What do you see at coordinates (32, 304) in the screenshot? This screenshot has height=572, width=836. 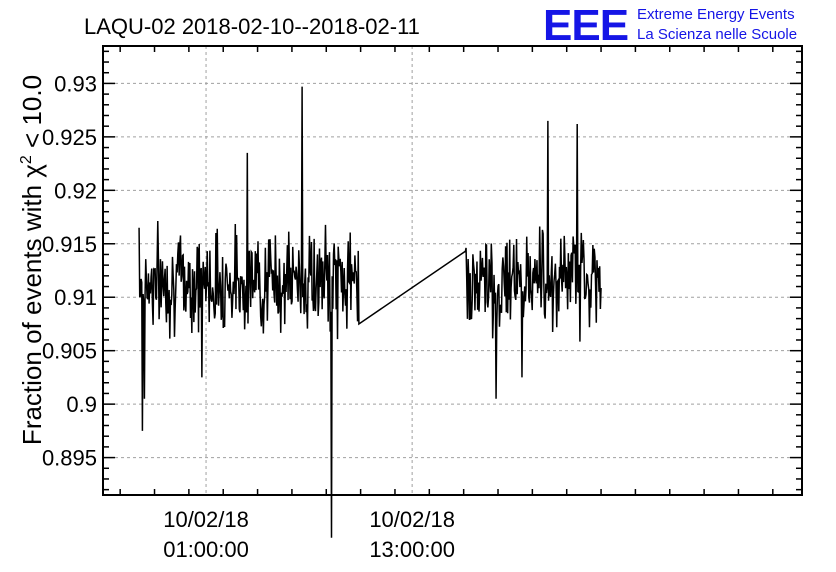 I see `y-axis-label-main: Fraction of events with χ` at bounding box center [32, 304].